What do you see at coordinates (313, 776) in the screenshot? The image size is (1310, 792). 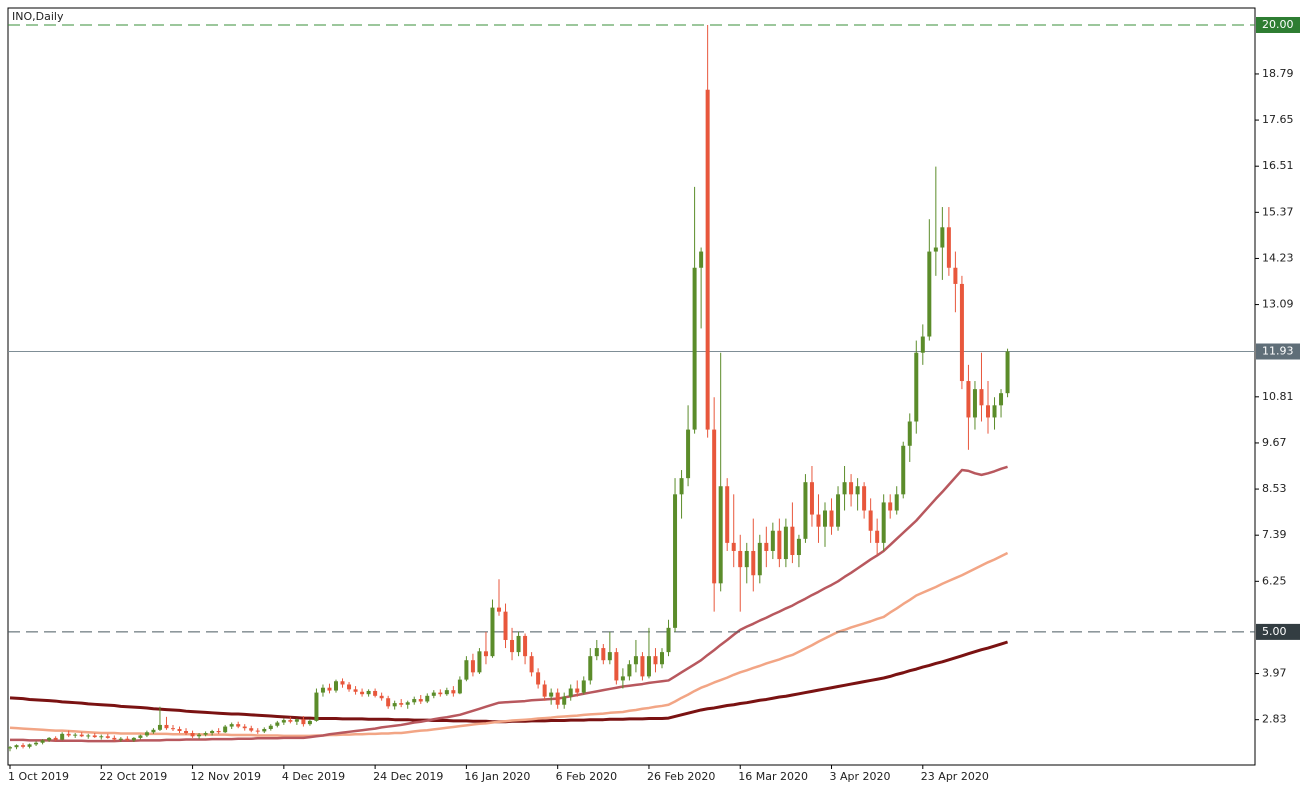 I see `x-tick-label: 4 Dec 2019` at bounding box center [313, 776].